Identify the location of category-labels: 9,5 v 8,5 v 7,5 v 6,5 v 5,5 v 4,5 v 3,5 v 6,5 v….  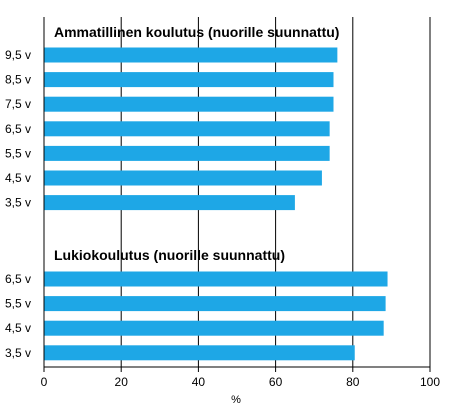
(18, 204).